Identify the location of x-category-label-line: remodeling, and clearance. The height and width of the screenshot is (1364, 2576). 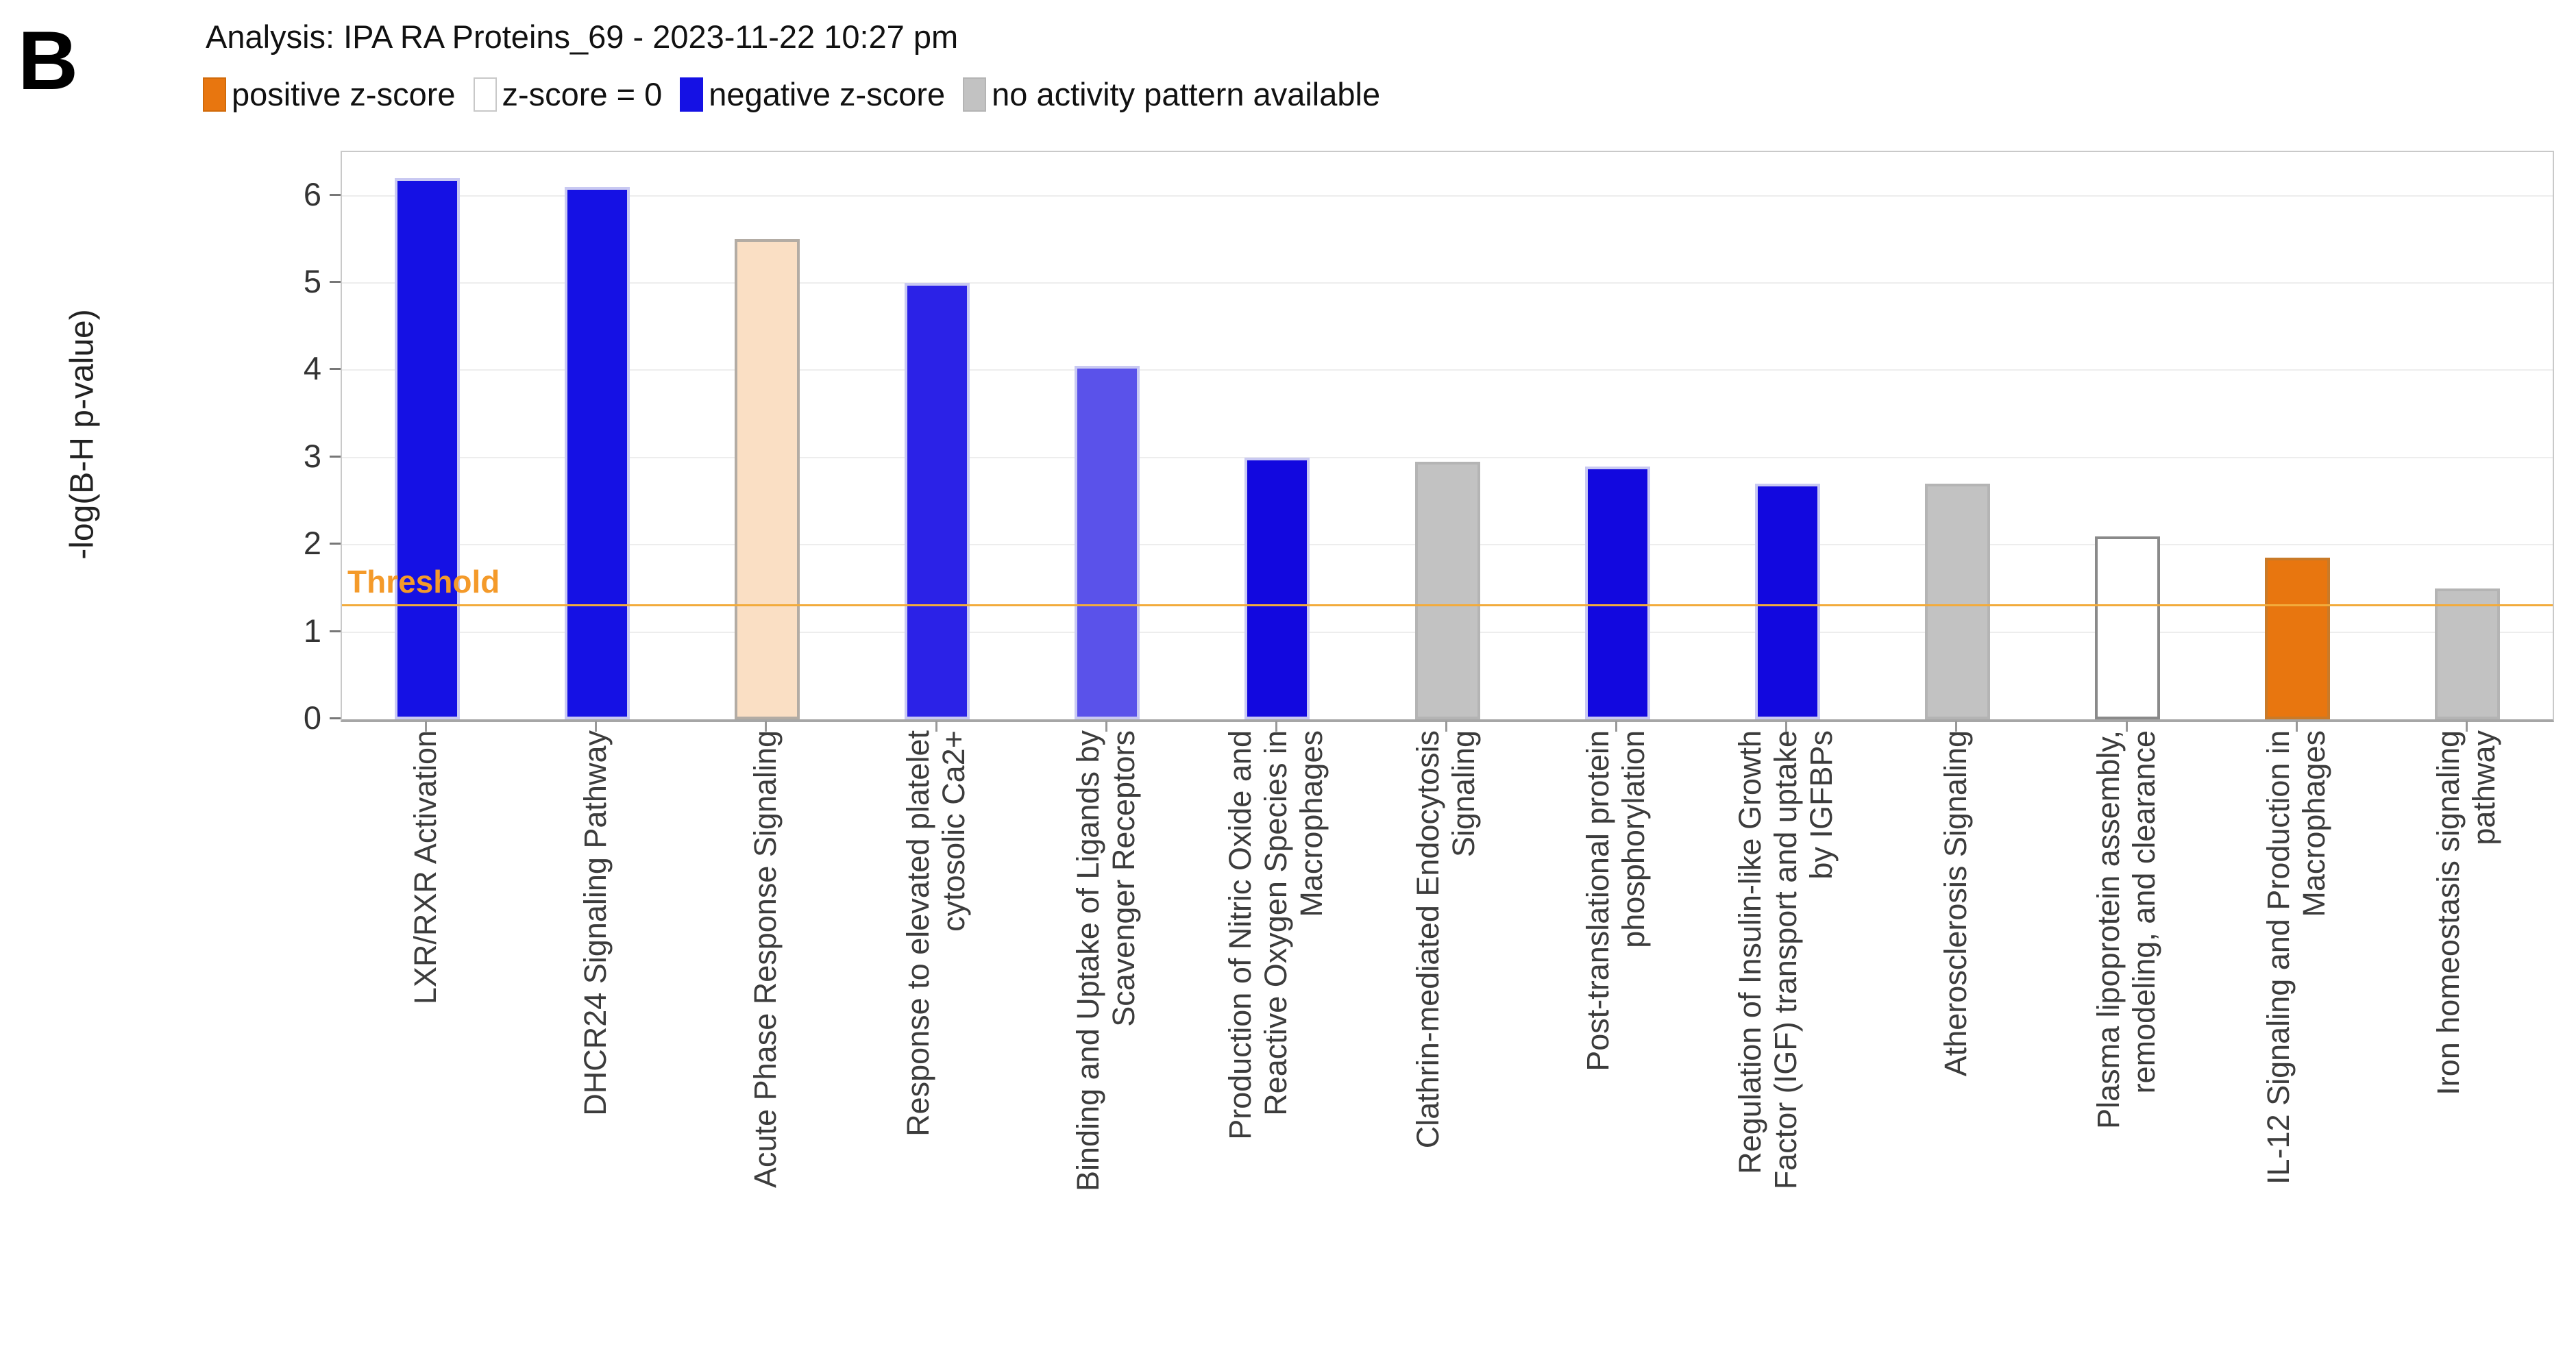
(2143, 912).